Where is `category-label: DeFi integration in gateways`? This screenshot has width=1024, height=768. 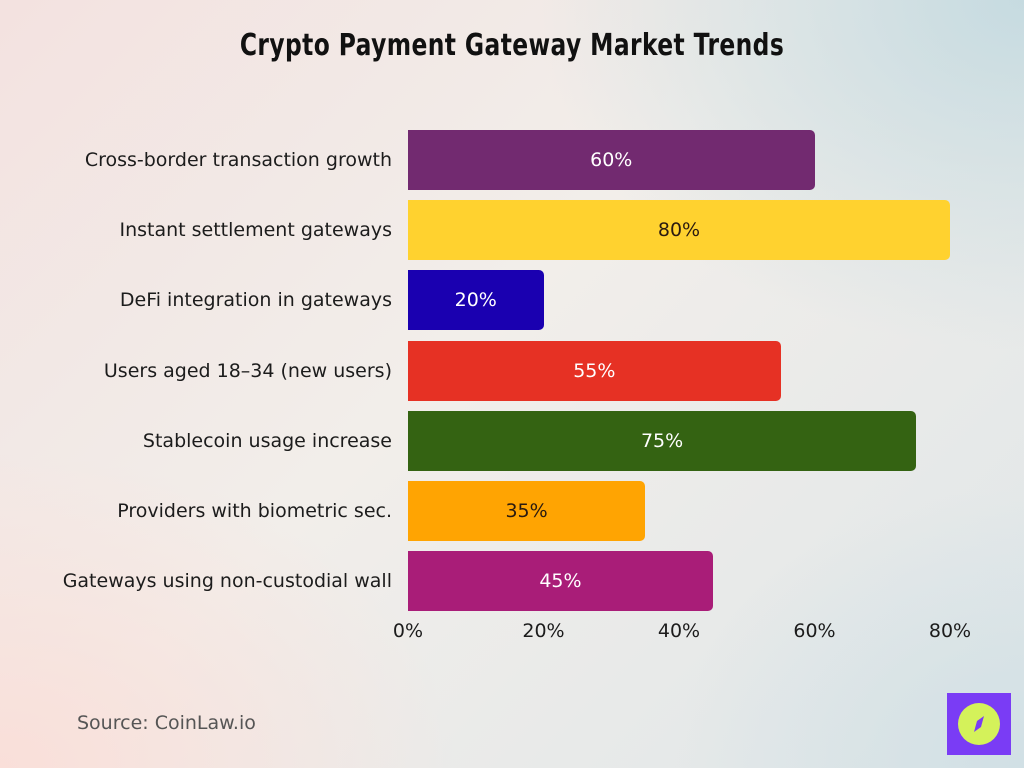
category-label: DeFi integration in gateways is located at coordinates (255, 300).